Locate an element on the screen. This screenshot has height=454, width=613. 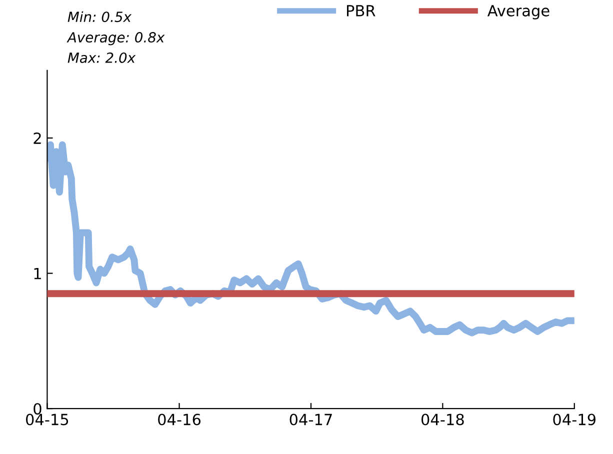
x-tick-label: 04-18 is located at coordinates (442, 420).